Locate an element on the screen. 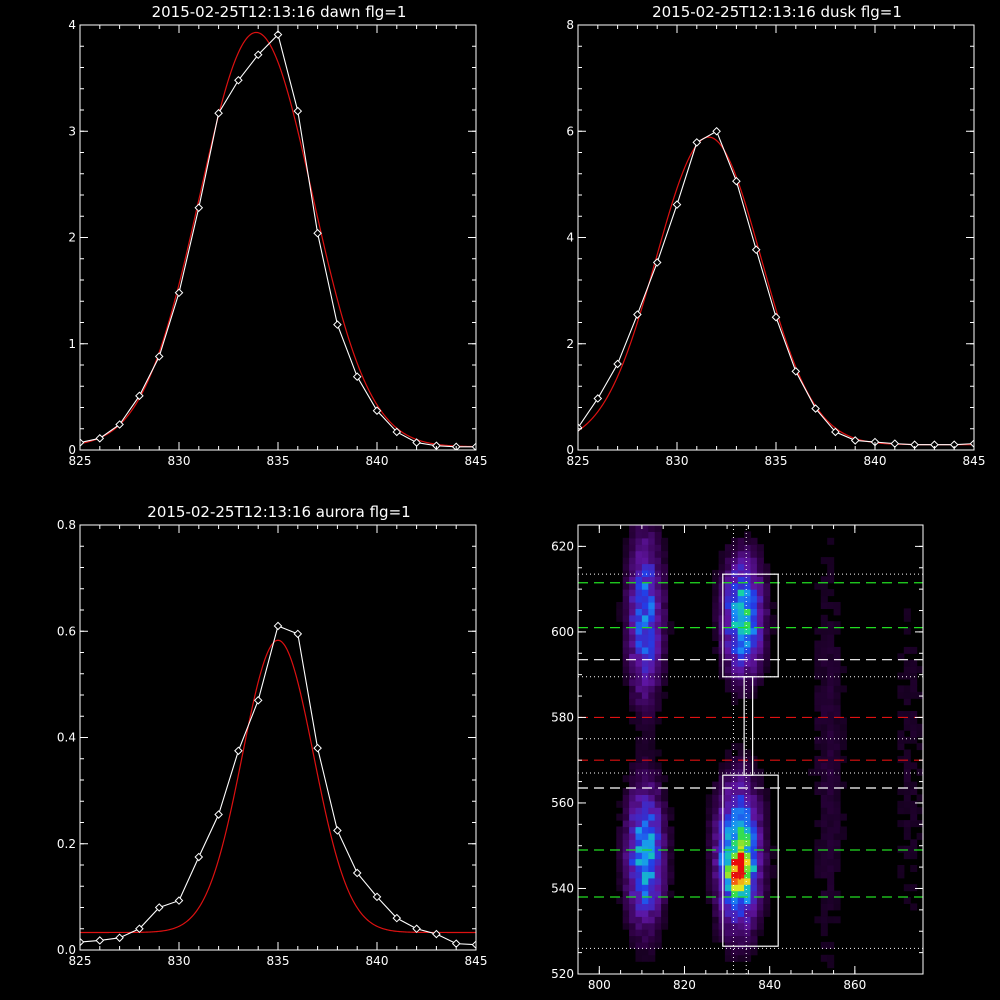 The width and height of the screenshot is (1000, 1000). aurora-y-tick-label: 0.0 is located at coordinates (66, 950).